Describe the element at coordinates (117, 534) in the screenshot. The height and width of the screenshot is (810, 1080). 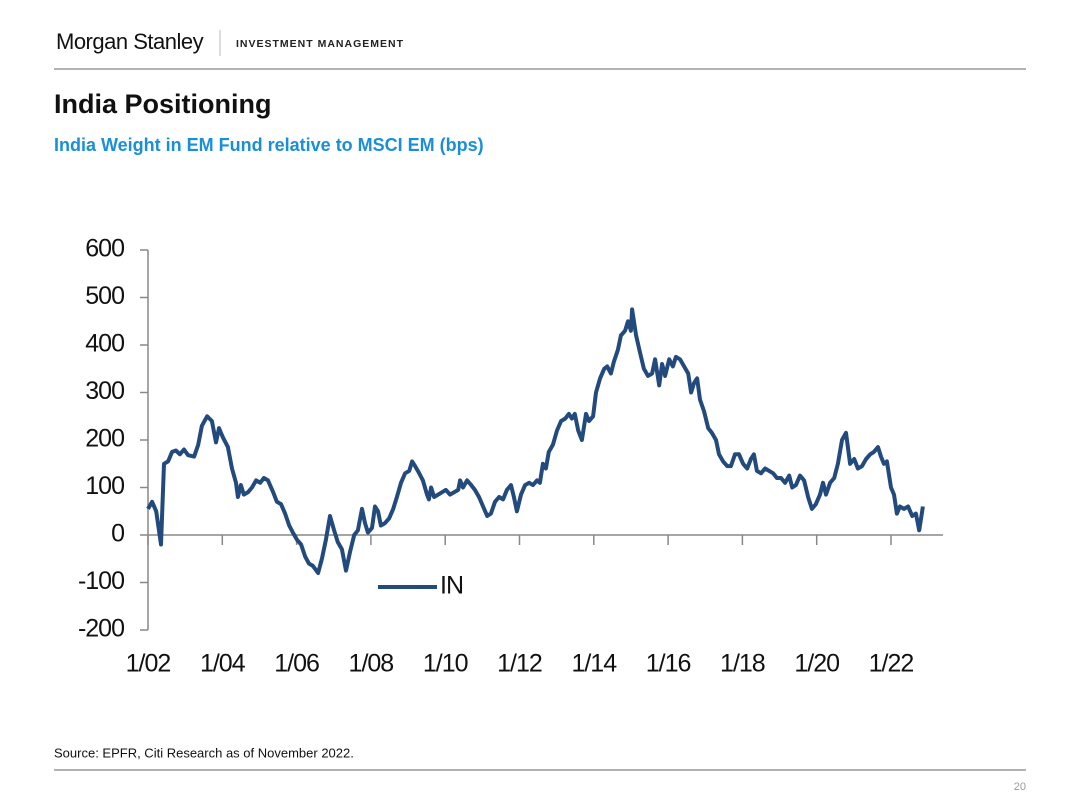
I see `y-tick-label: 0` at that location.